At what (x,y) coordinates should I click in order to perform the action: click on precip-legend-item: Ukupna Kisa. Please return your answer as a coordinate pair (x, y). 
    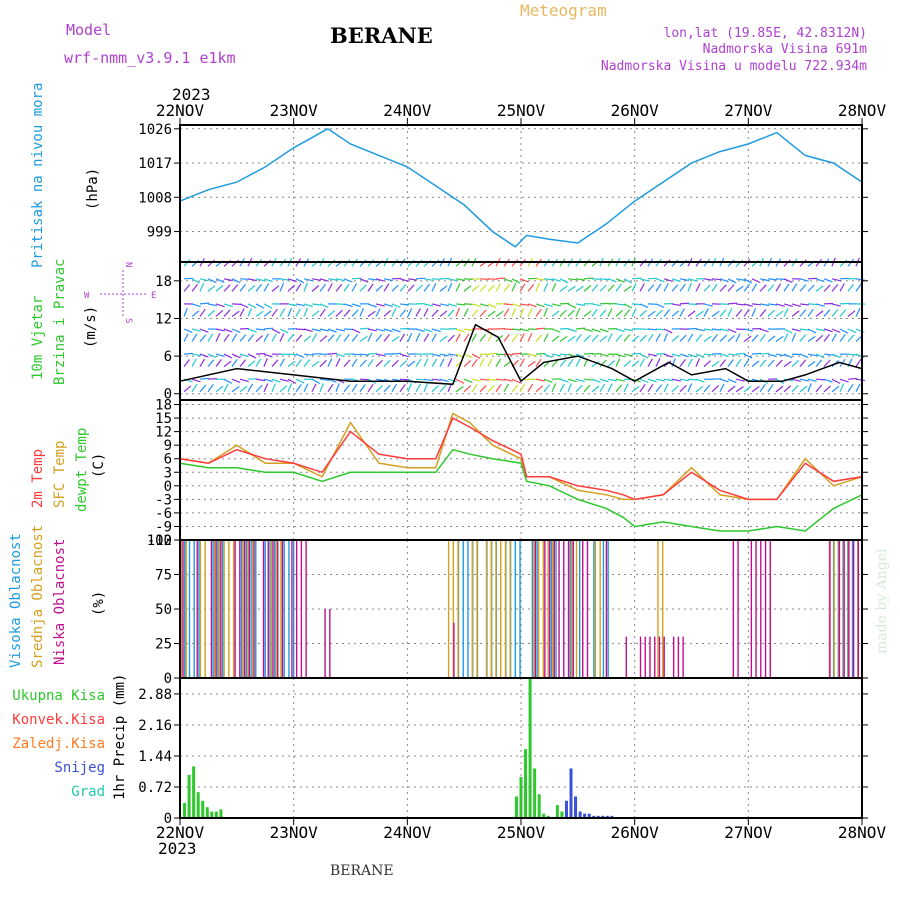
    Looking at the image, I should click on (58, 696).